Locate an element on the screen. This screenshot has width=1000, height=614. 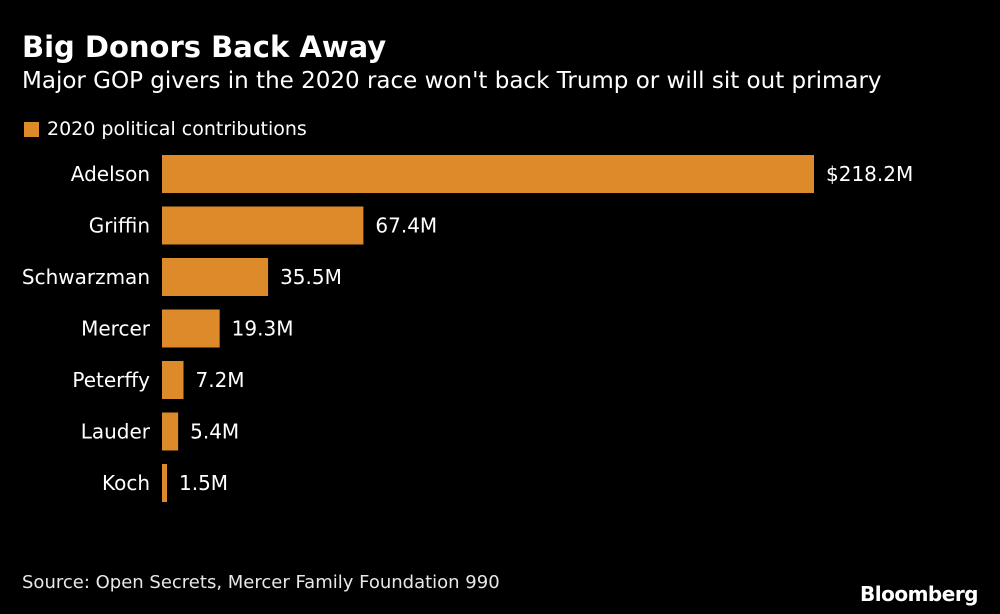
data-label: 19.3M is located at coordinates (263, 329).